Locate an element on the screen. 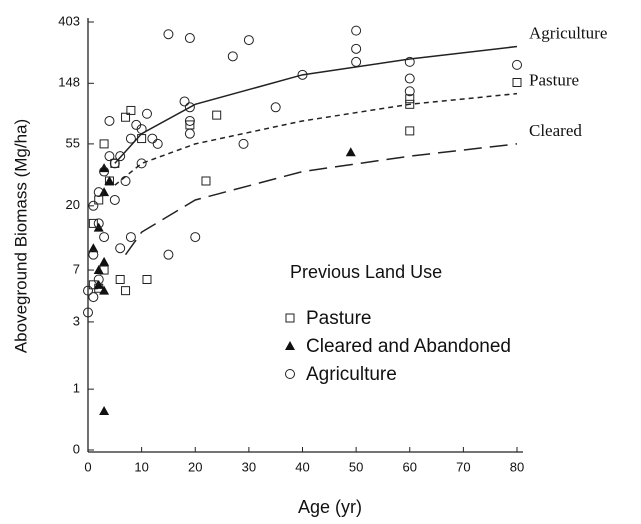 Image resolution: width=641 pixels, height=524 pixels. x-tick-label: 70 is located at coordinates (463, 466).